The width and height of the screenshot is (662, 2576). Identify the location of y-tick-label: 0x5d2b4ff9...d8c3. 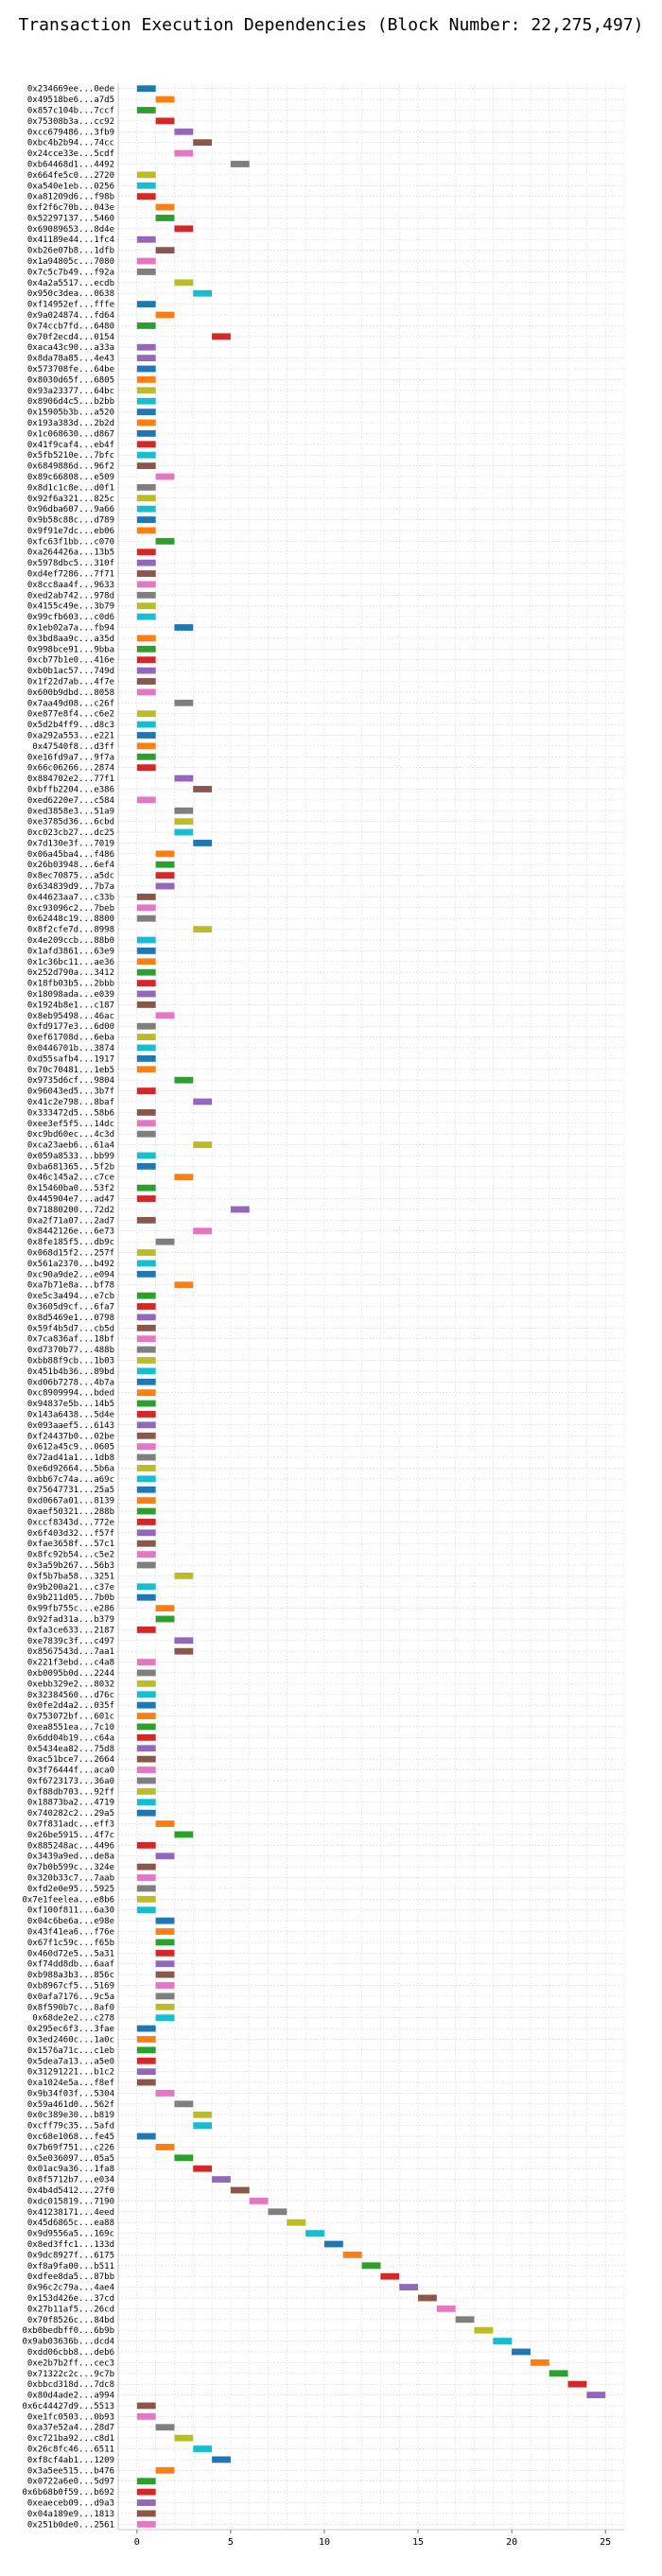
(70, 725).